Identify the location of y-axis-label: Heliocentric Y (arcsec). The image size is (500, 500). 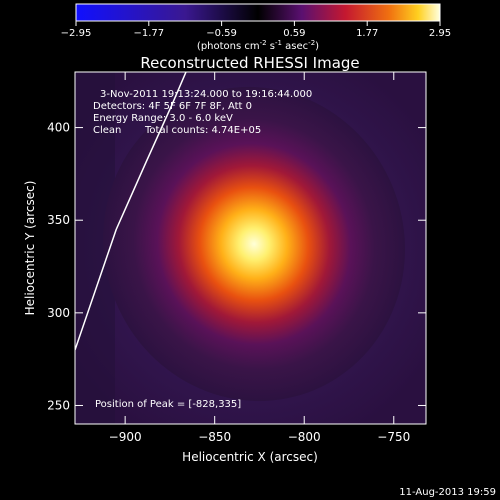
(30, 248).